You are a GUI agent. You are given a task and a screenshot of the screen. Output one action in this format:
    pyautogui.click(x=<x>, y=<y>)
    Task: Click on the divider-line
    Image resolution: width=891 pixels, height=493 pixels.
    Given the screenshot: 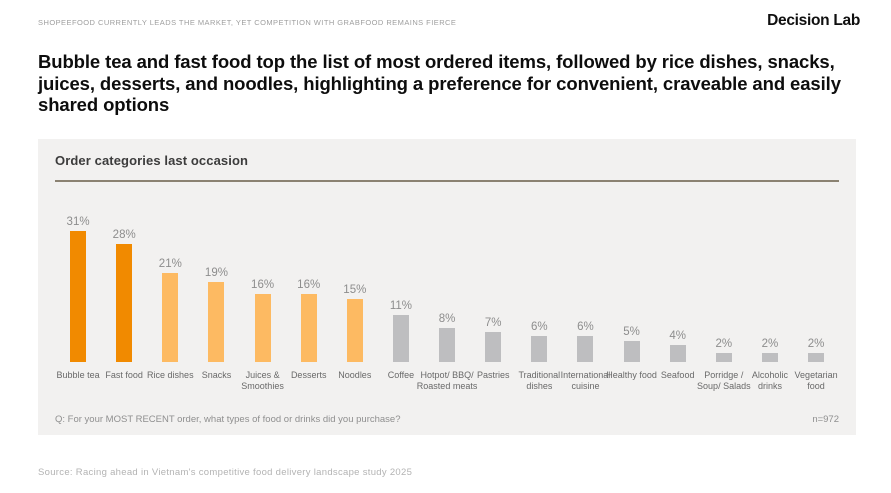 What is the action you would take?
    pyautogui.click(x=447, y=180)
    